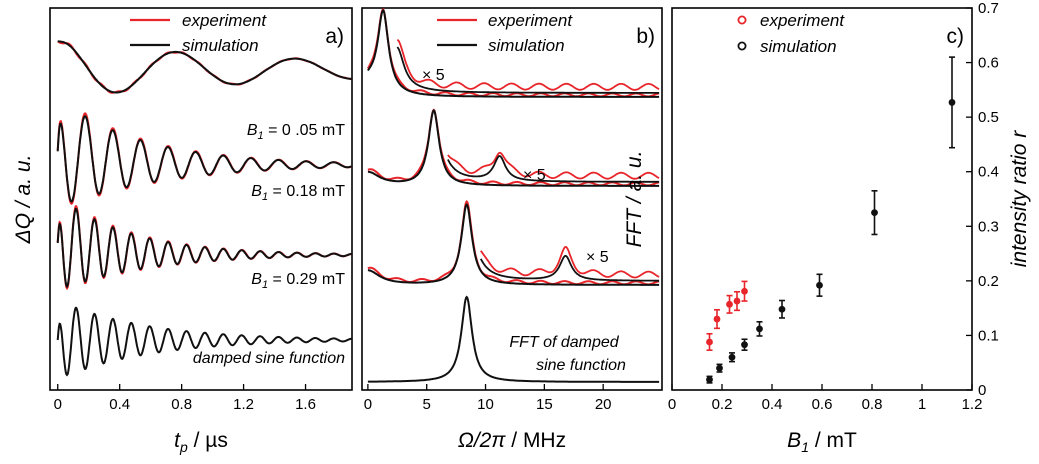 This screenshot has width=1039, height=464. What do you see at coordinates (988, 63) in the screenshot?
I see `y-tick-label: 0.6` at bounding box center [988, 63].